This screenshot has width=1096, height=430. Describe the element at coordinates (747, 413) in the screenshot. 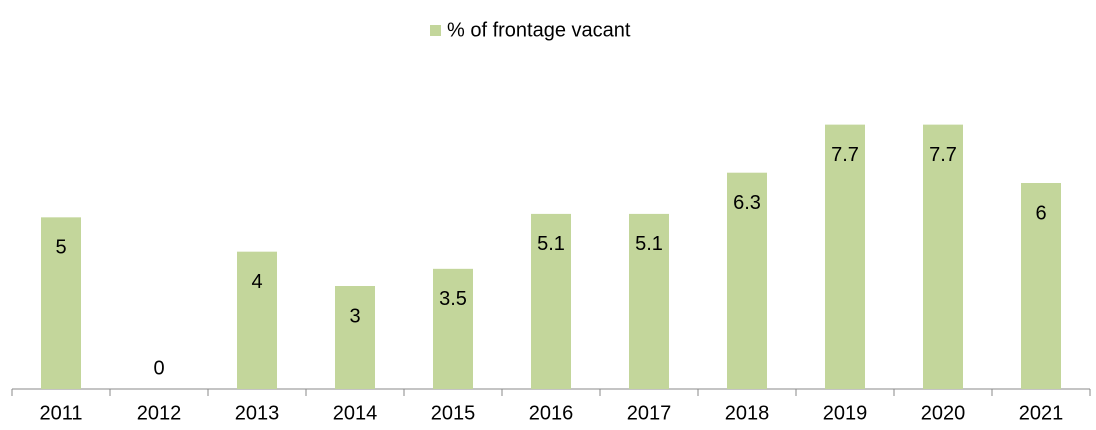

I see `x-tick-label: 2018` at that location.